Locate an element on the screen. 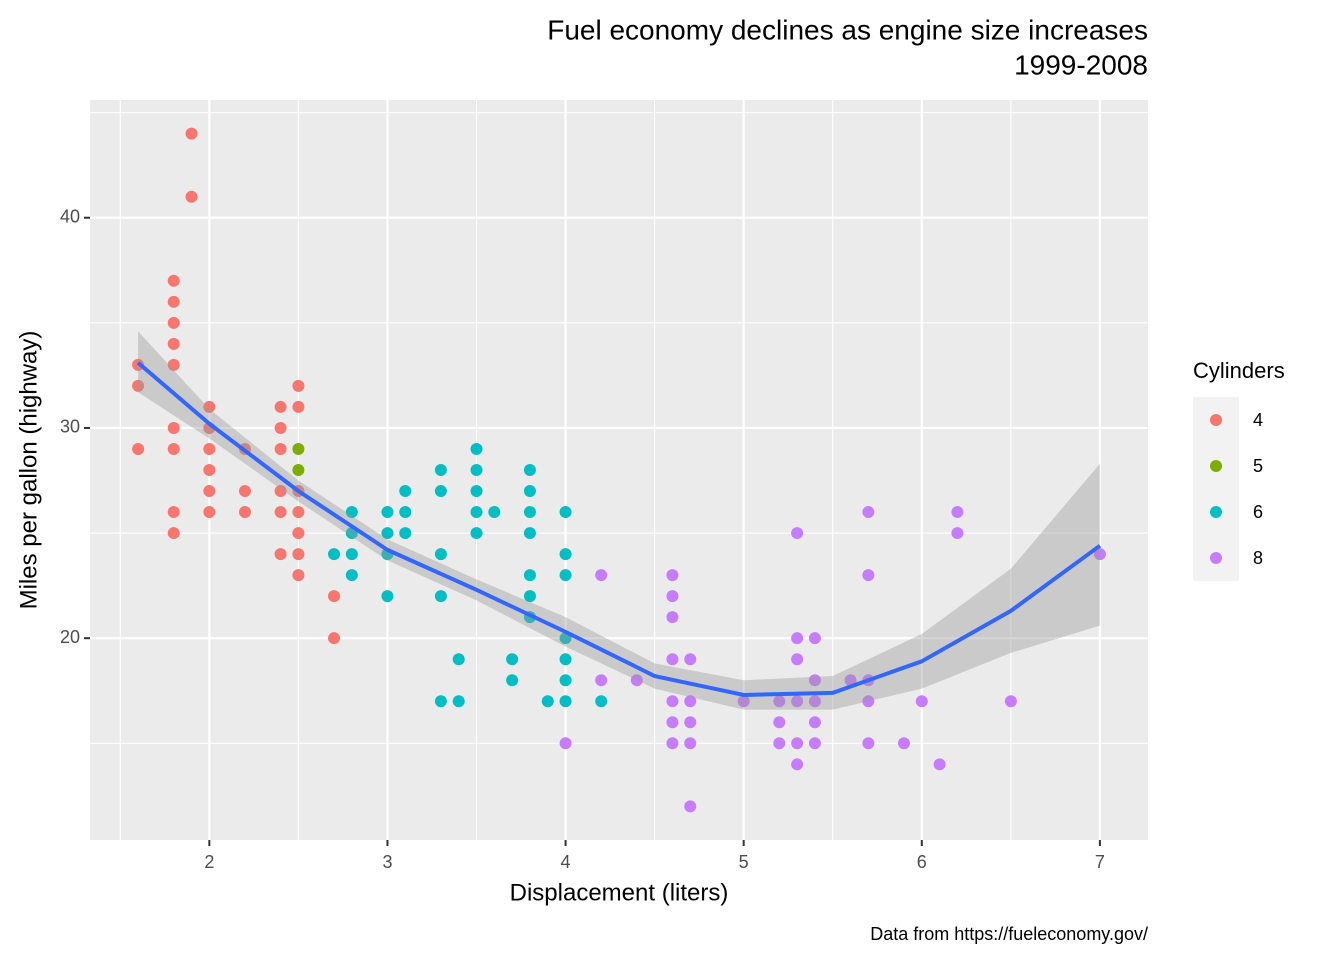  x-tick-label: 4 is located at coordinates (566, 862).